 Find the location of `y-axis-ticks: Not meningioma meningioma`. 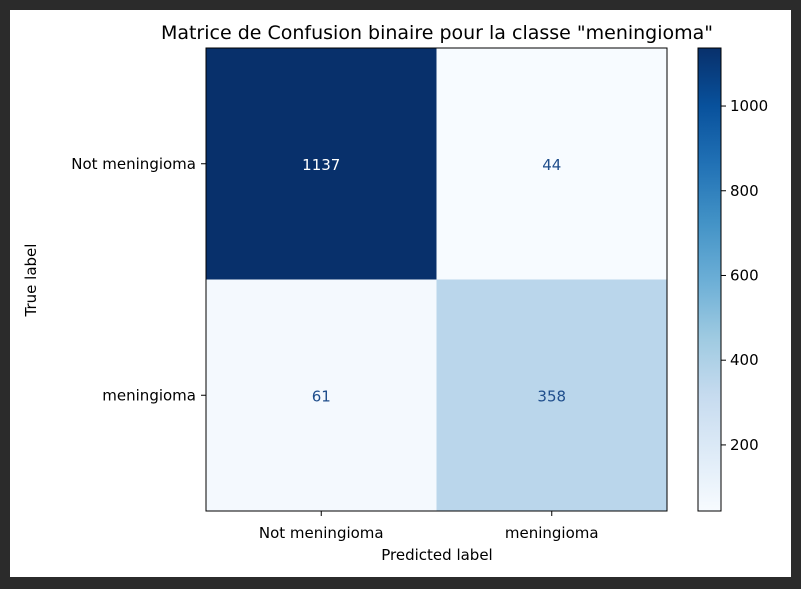

y-axis-ticks: Not meningioma meningioma is located at coordinates (138, 279).